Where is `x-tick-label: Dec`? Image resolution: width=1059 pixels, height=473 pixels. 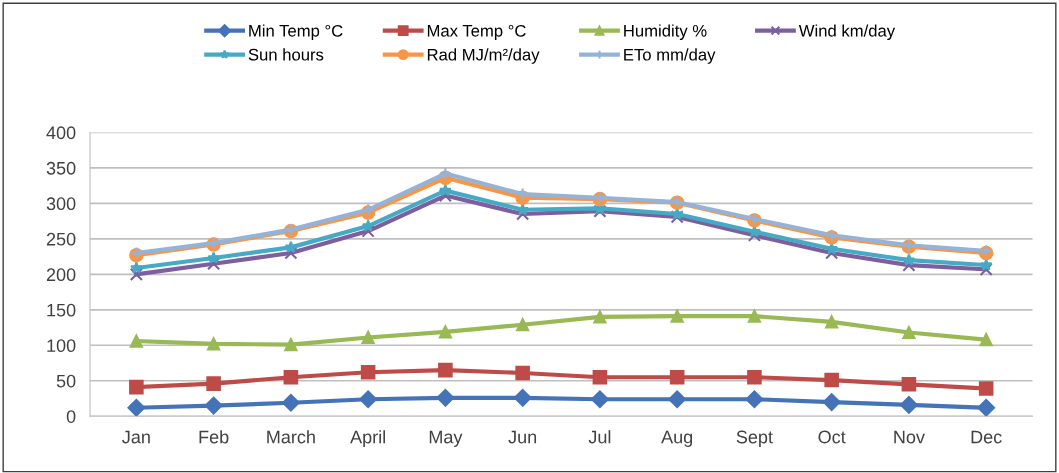
x-tick-label: Dec is located at coordinates (986, 437).